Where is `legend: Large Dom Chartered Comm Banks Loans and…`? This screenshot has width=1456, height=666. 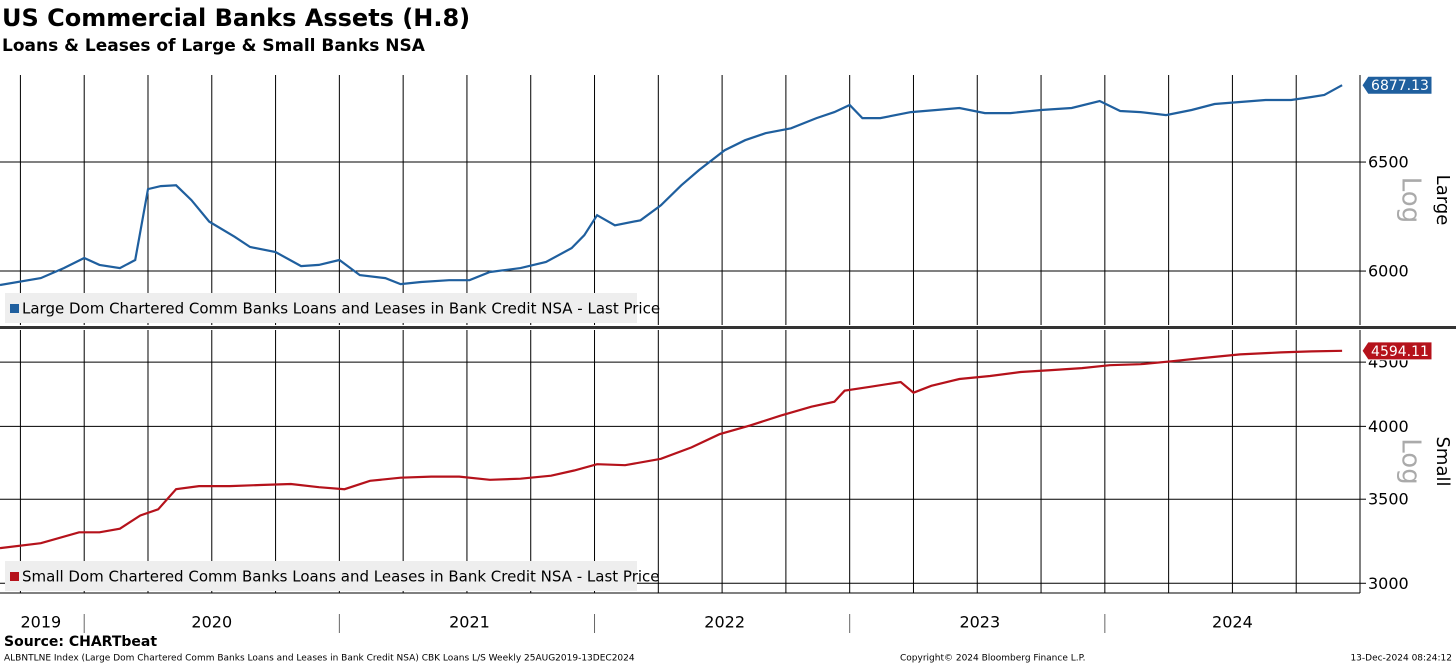 legend: Large Dom Chartered Comm Banks Loans and… is located at coordinates (332, 308).